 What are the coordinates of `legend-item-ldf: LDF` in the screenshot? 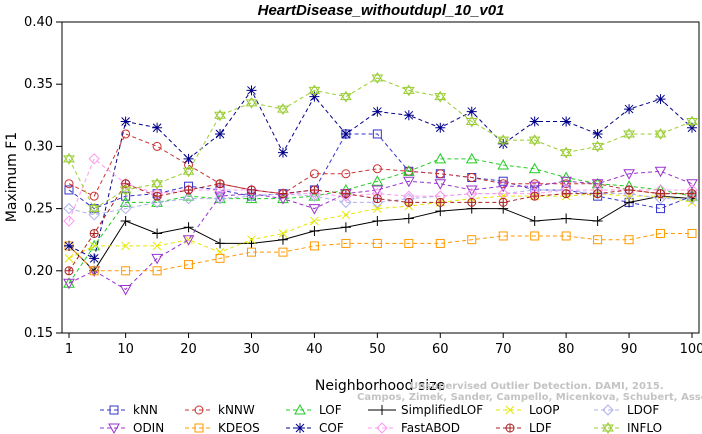 It's located at (524, 427).